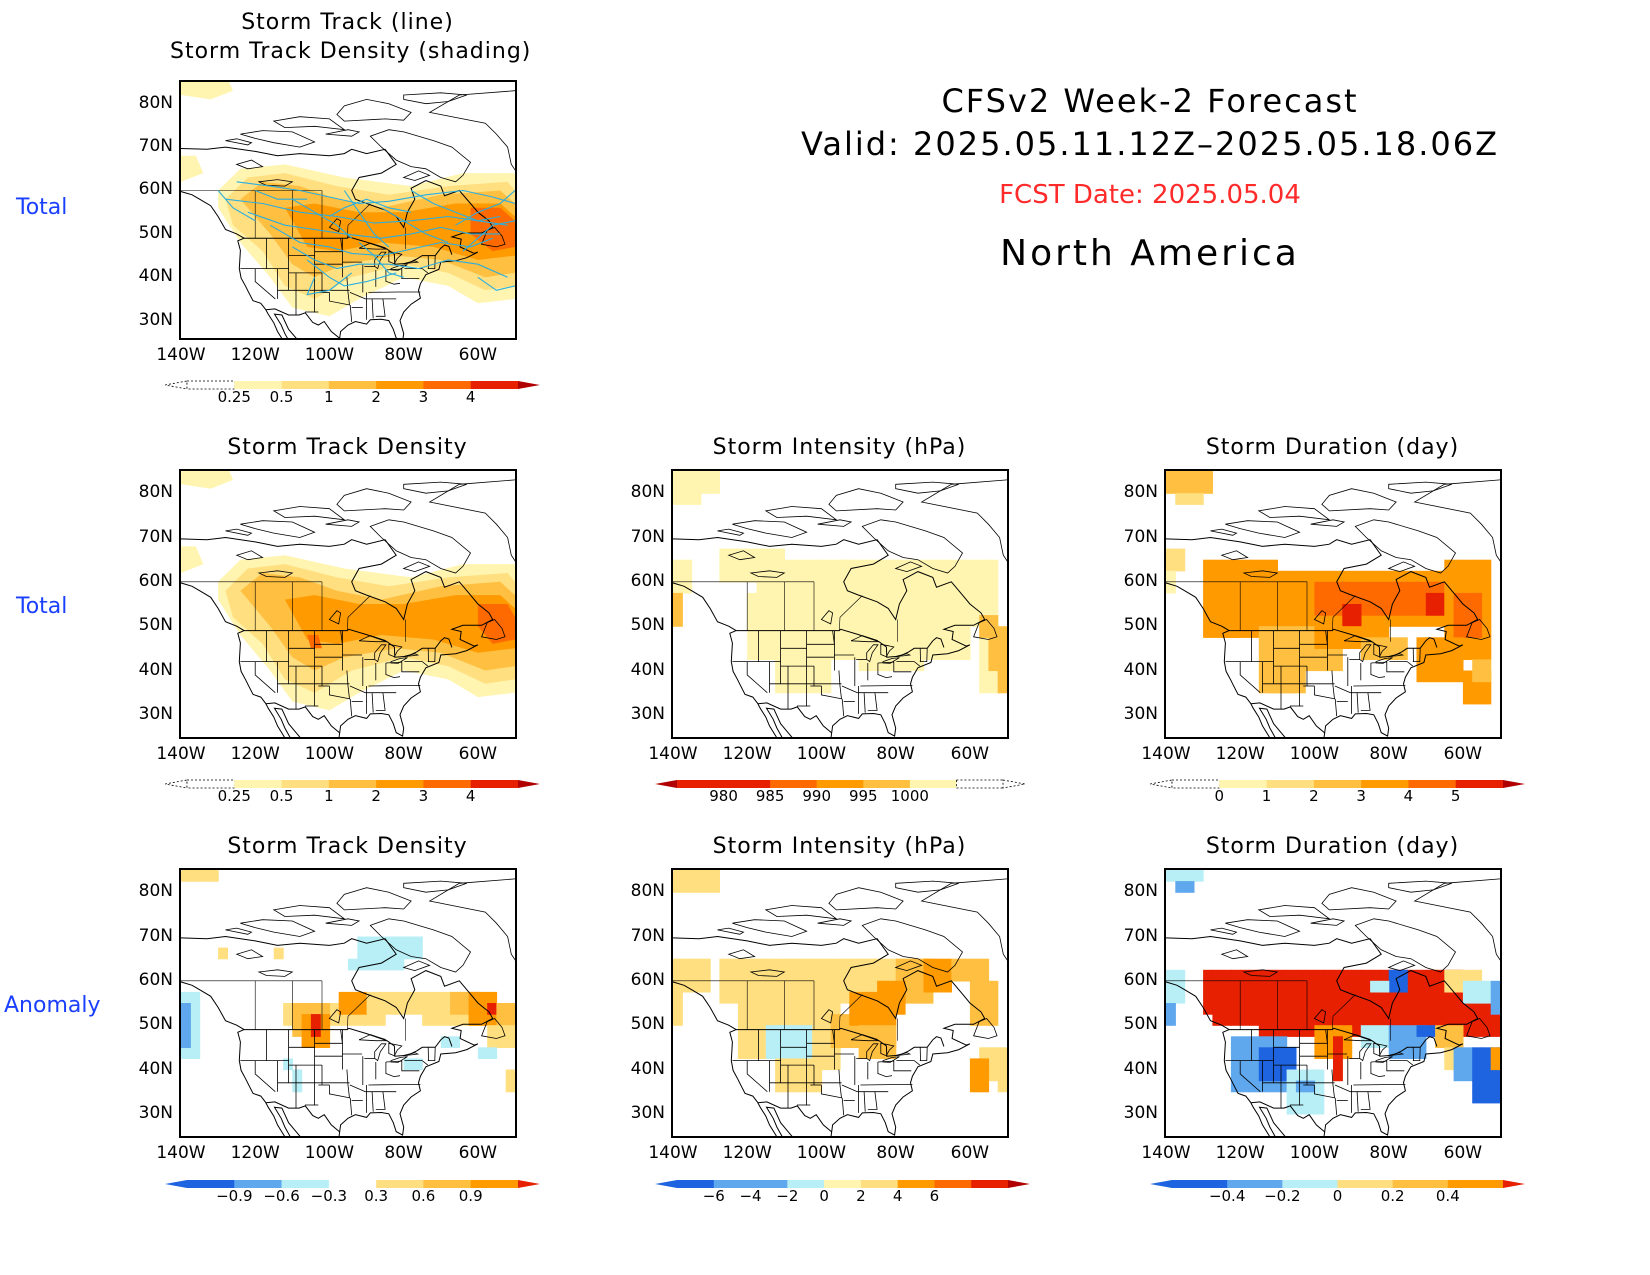  Describe the element at coordinates (234, 796) in the screenshot. I see `colorbar-label: 0.25` at that location.